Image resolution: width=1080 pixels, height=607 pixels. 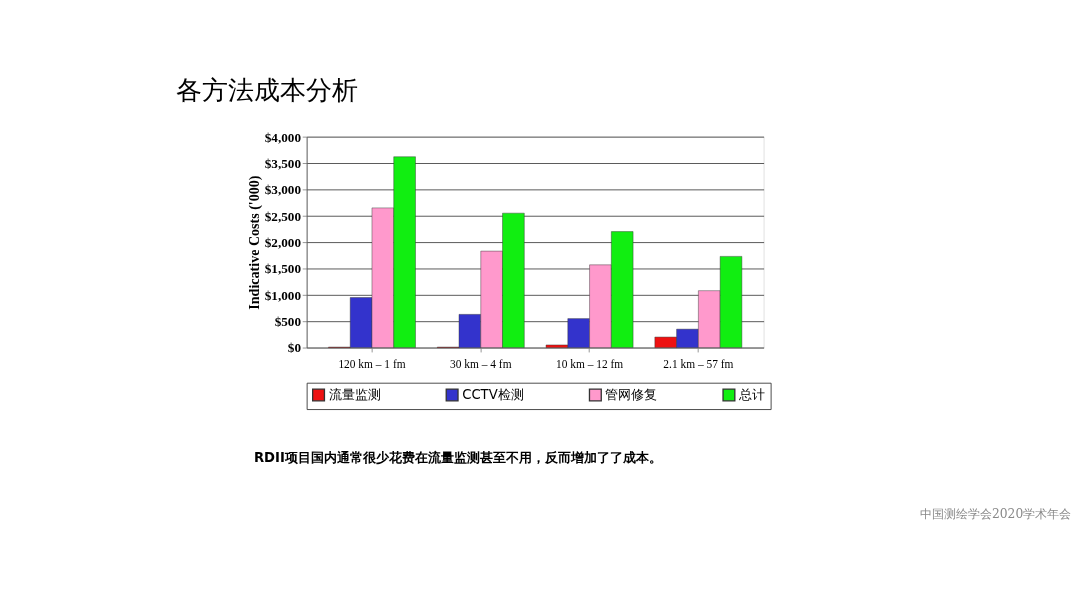 What do you see at coordinates (283, 269) in the screenshot?
I see `y-tick-label: $1,500` at bounding box center [283, 269].